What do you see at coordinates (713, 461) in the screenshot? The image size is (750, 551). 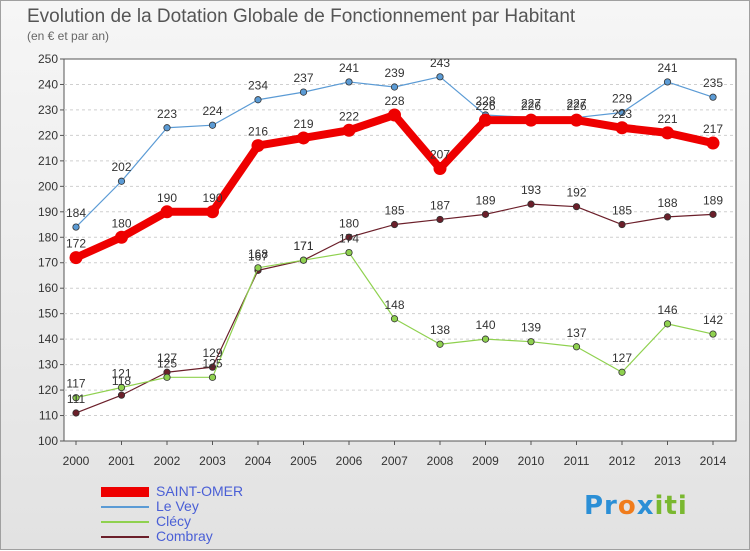 I see `x-tick-label: 2014` at bounding box center [713, 461].